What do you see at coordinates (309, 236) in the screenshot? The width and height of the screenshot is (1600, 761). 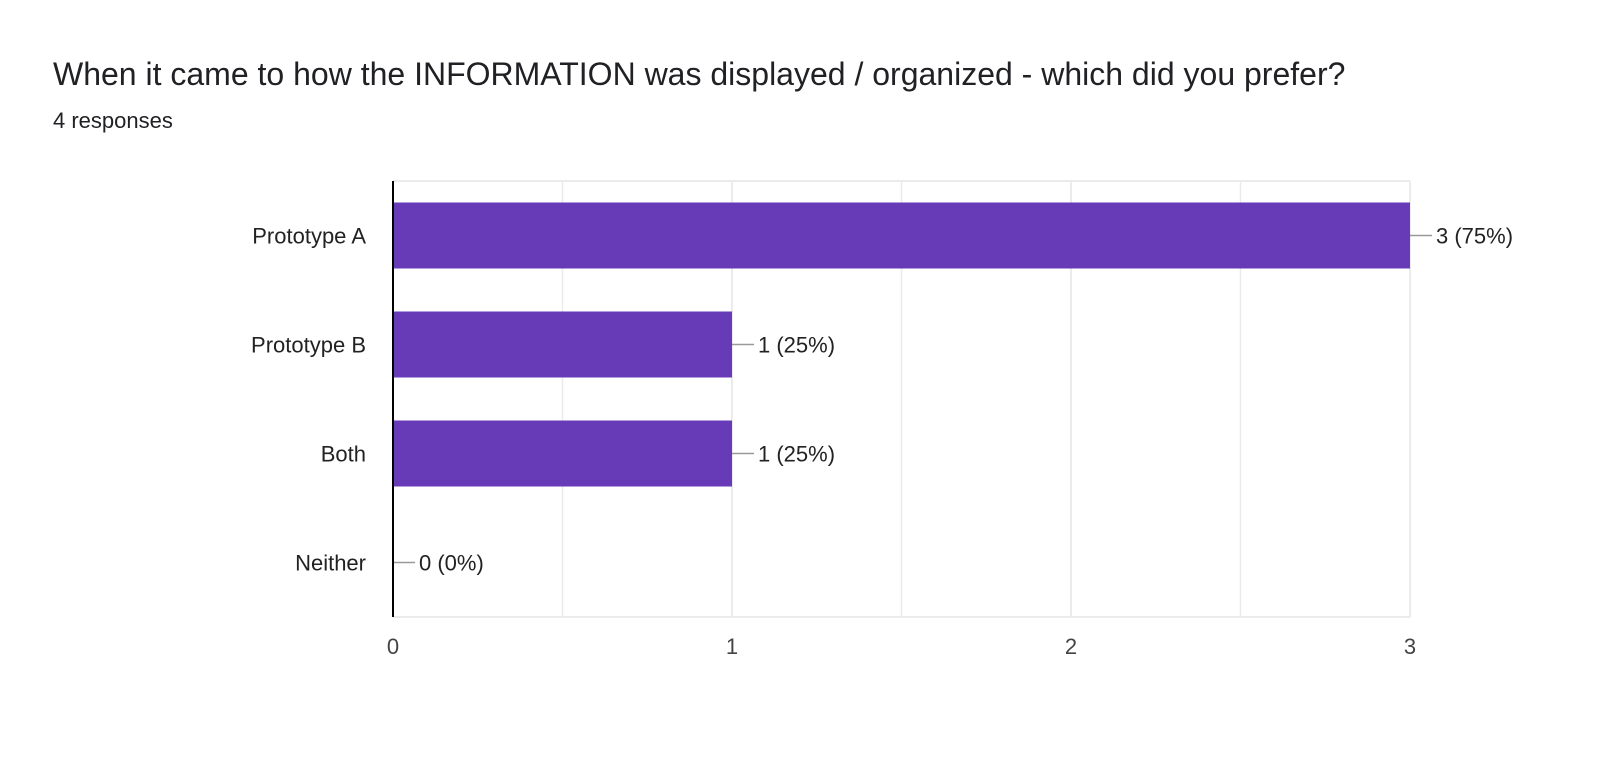 I see `category-label-0: Prototype A` at bounding box center [309, 236].